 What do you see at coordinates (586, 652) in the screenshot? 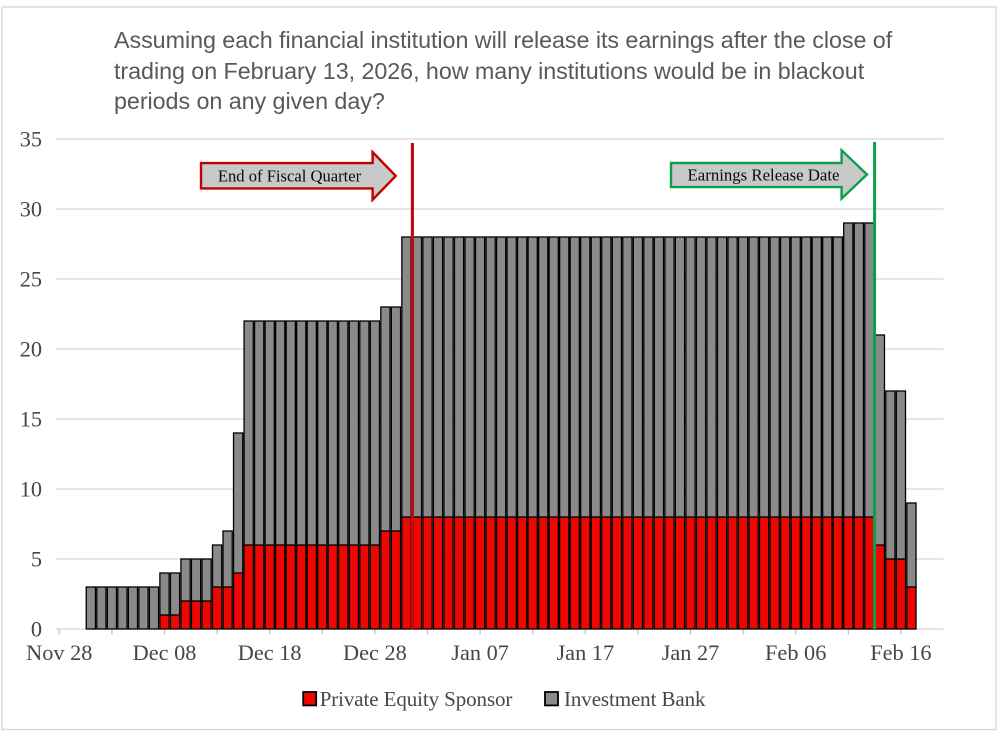
I see `svg-text: Jan 17` at bounding box center [586, 652].